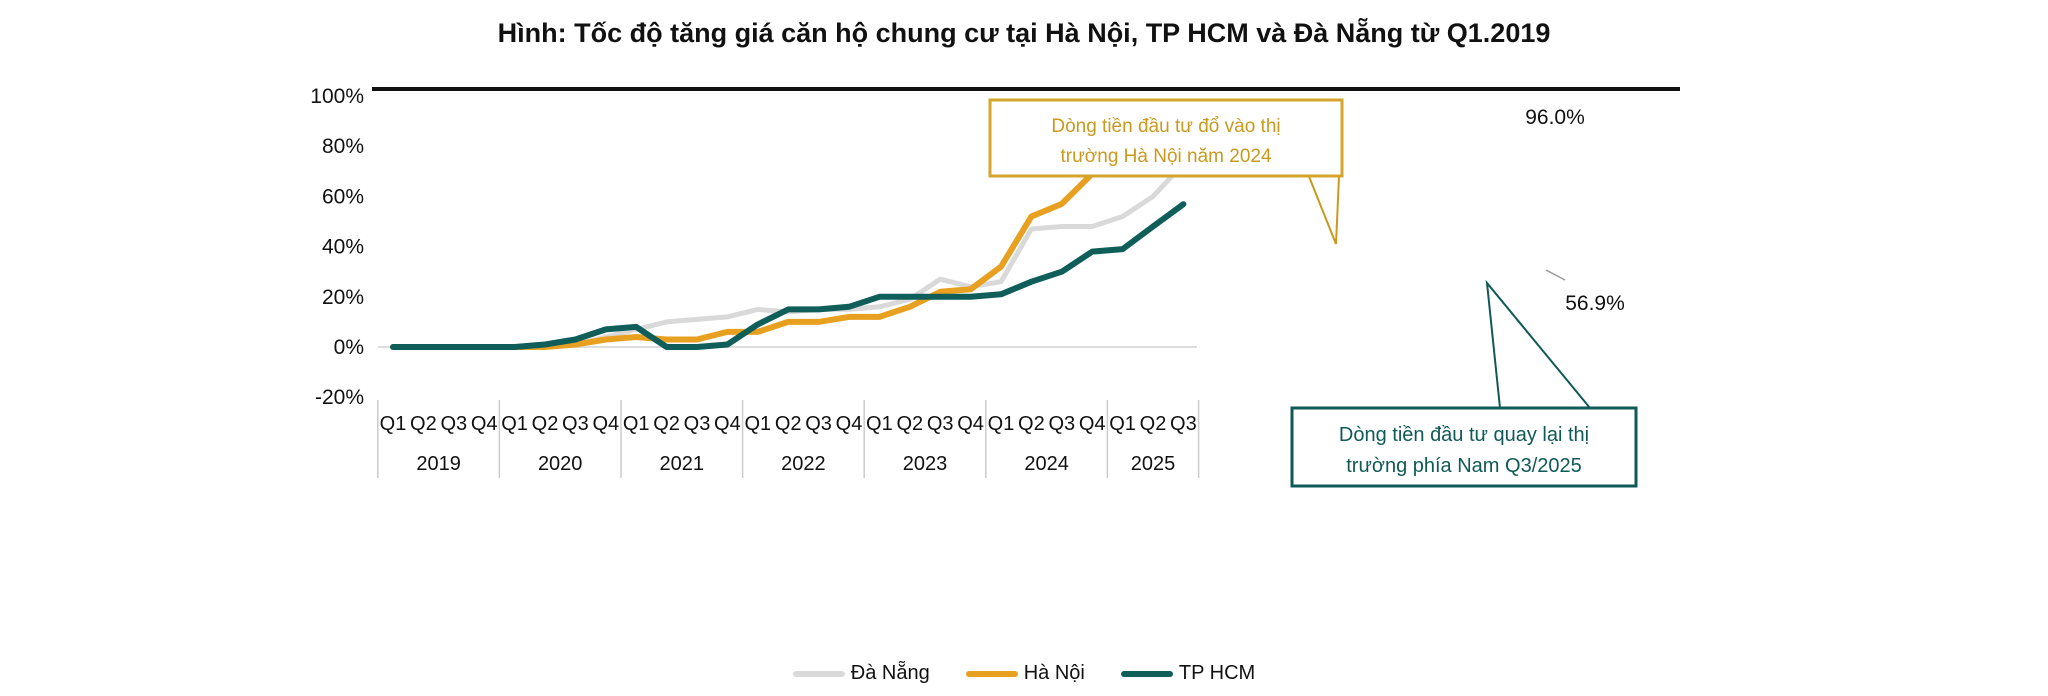  Describe the element at coordinates (1464, 435) in the screenshot. I see `annotation-tp-hcm-line1: Dòng tiền đầu tư quay lại thị` at that location.